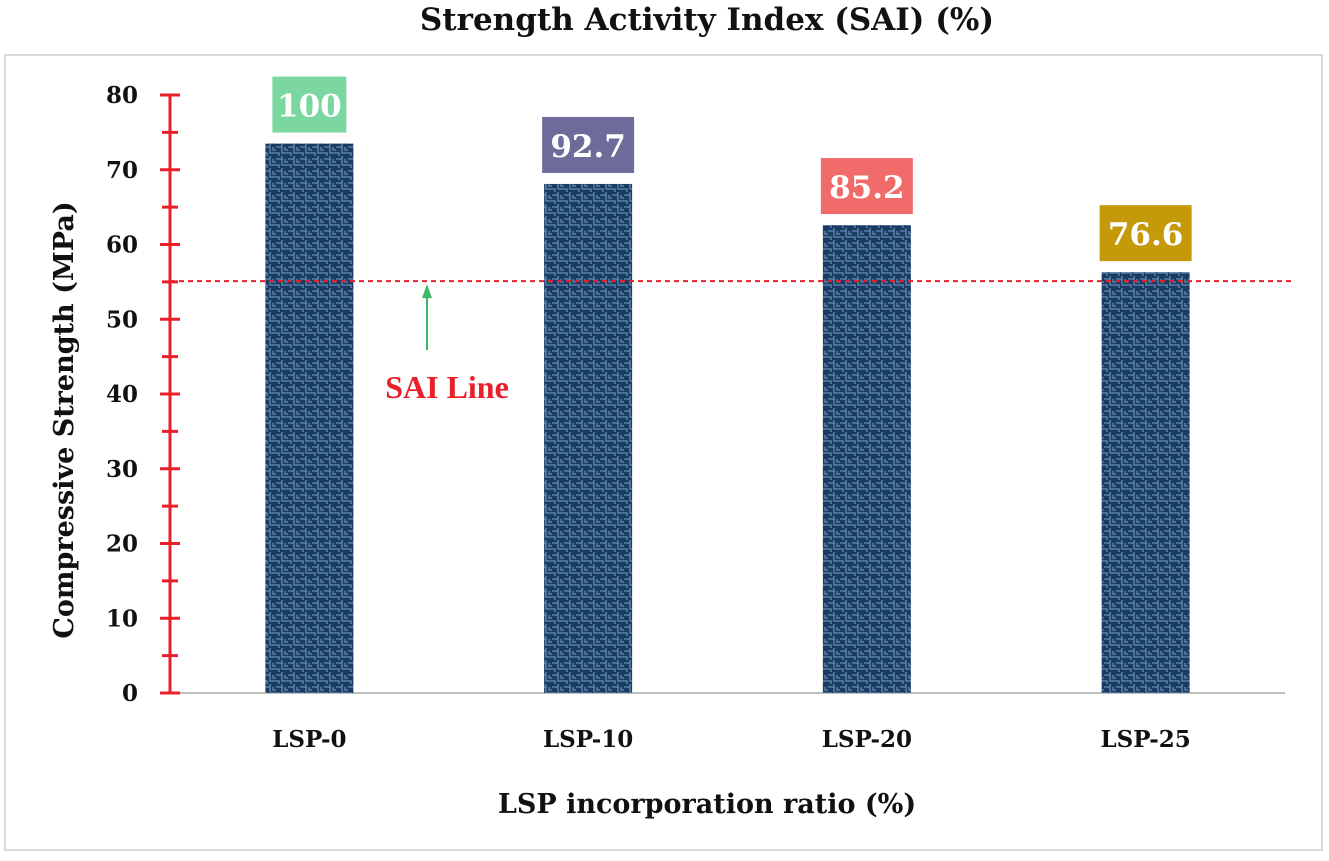 This screenshot has width=1329, height=861. Describe the element at coordinates (867, 739) in the screenshot. I see `x-tick-label: LSP-20` at that location.